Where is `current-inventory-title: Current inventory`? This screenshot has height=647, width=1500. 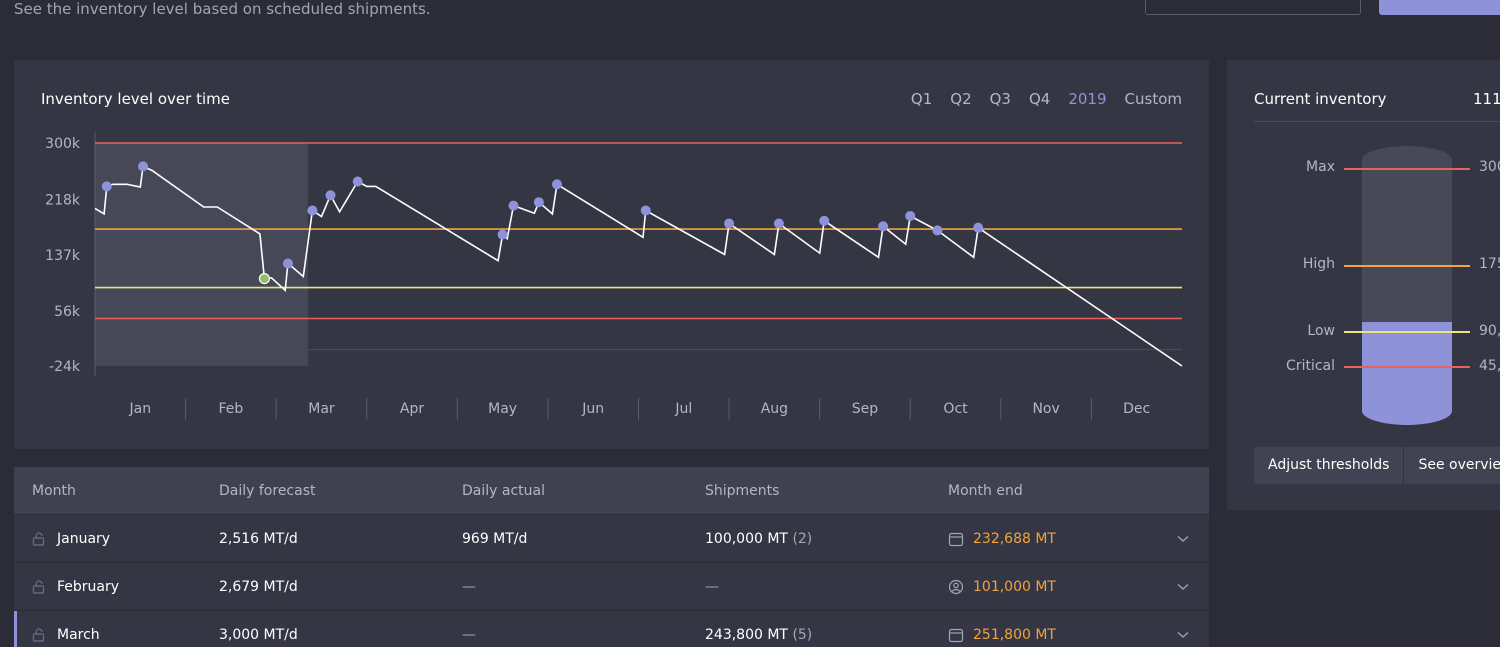
current-inventory-title: Current inventory is located at coordinates (1320, 99).